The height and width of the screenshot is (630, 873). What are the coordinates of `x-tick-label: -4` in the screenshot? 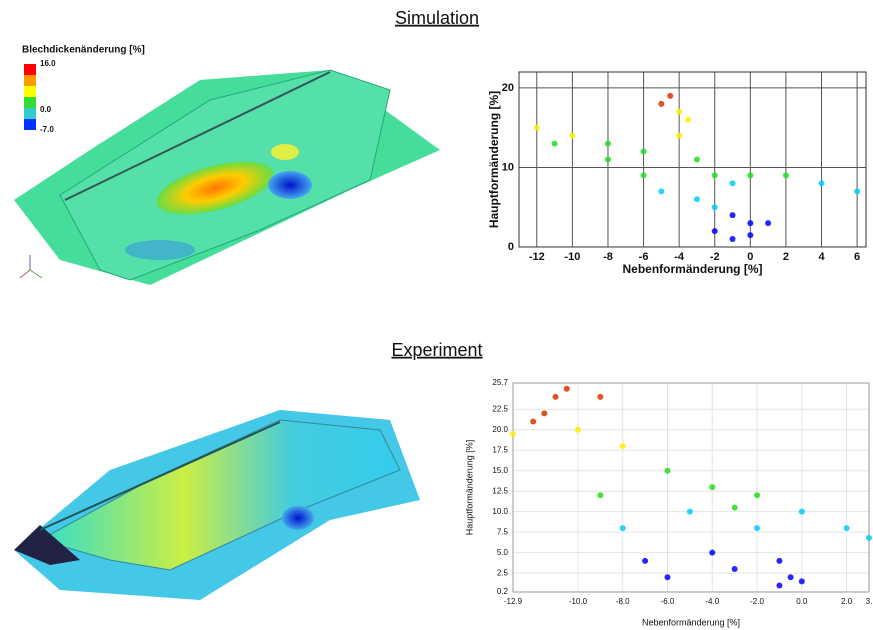 It's located at (679, 257).